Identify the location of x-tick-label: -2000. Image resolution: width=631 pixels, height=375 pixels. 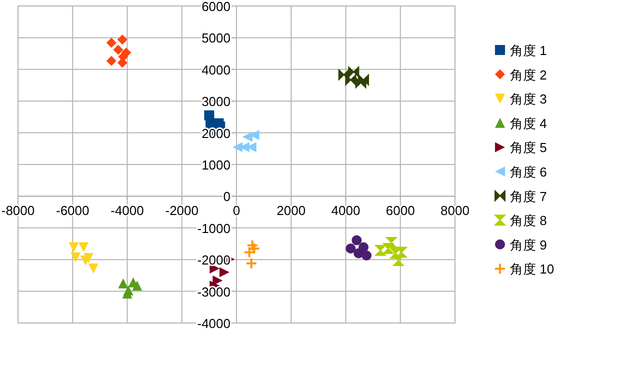
(181, 210).